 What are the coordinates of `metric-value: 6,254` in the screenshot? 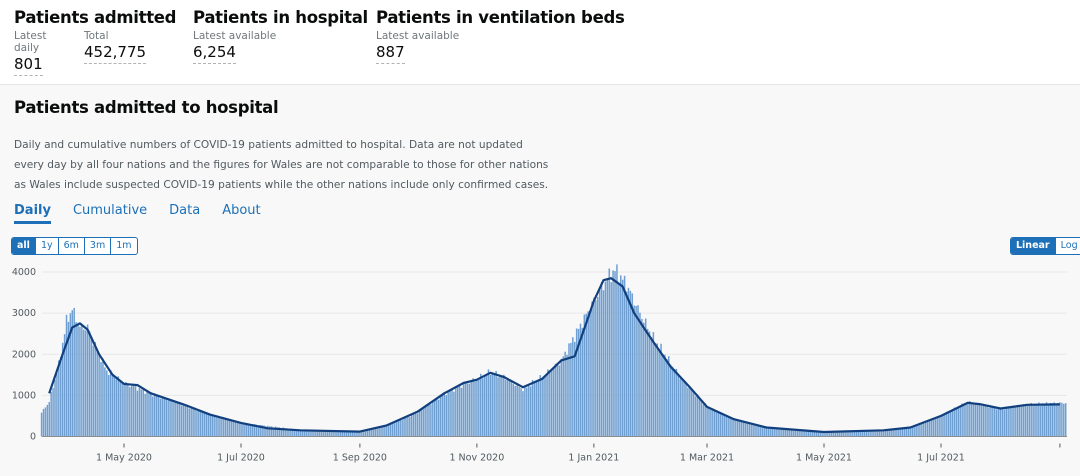 It's located at (214, 53).